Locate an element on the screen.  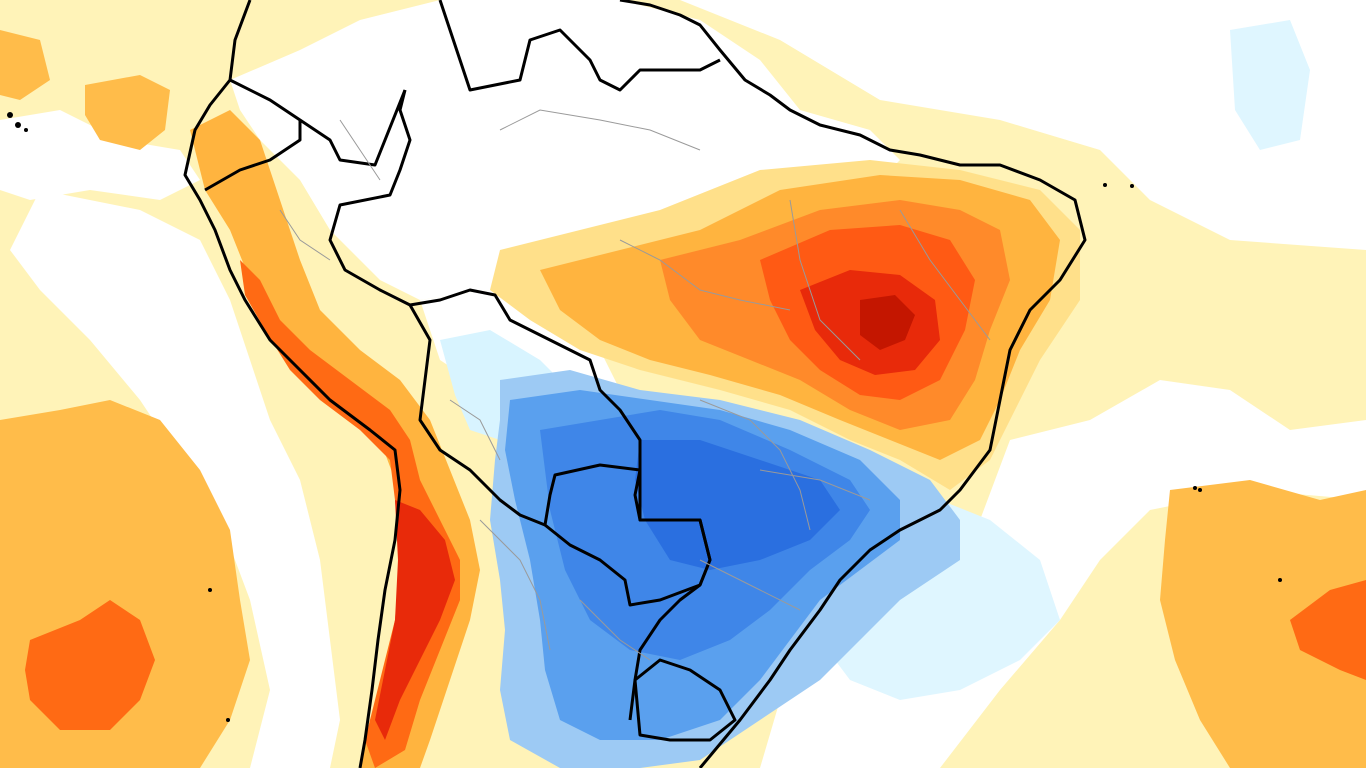
pacific-hot-patch-sw is located at coordinates (90, 665).